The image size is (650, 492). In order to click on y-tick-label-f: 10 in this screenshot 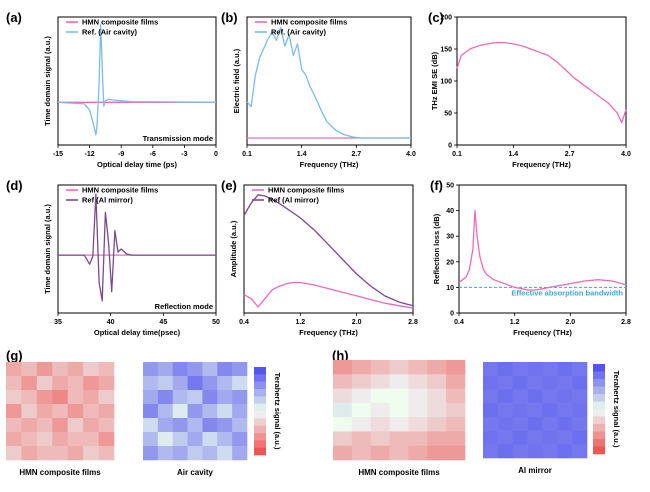, I will do `click(450, 288)`.